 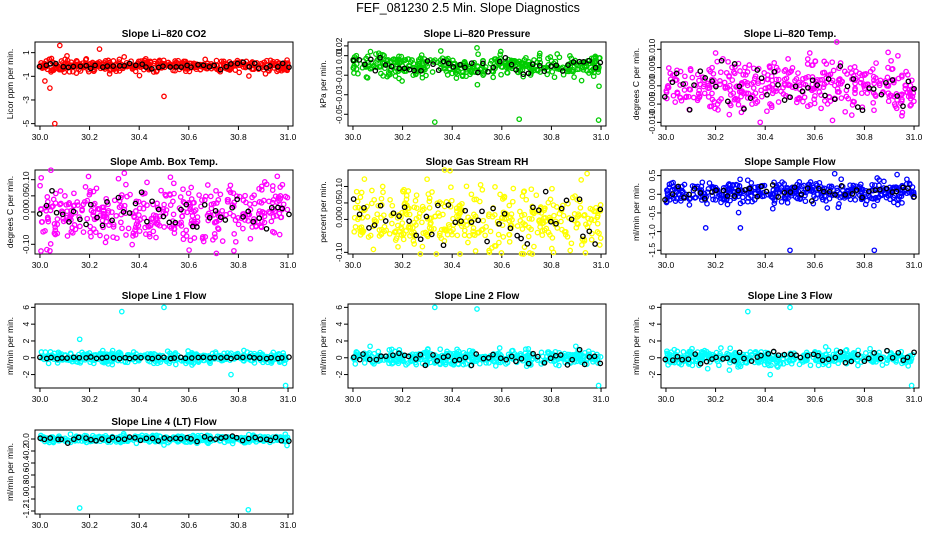 What do you see at coordinates (652, 231) in the screenshot?
I see `y-tick-label: -1.0` at bounding box center [652, 231].